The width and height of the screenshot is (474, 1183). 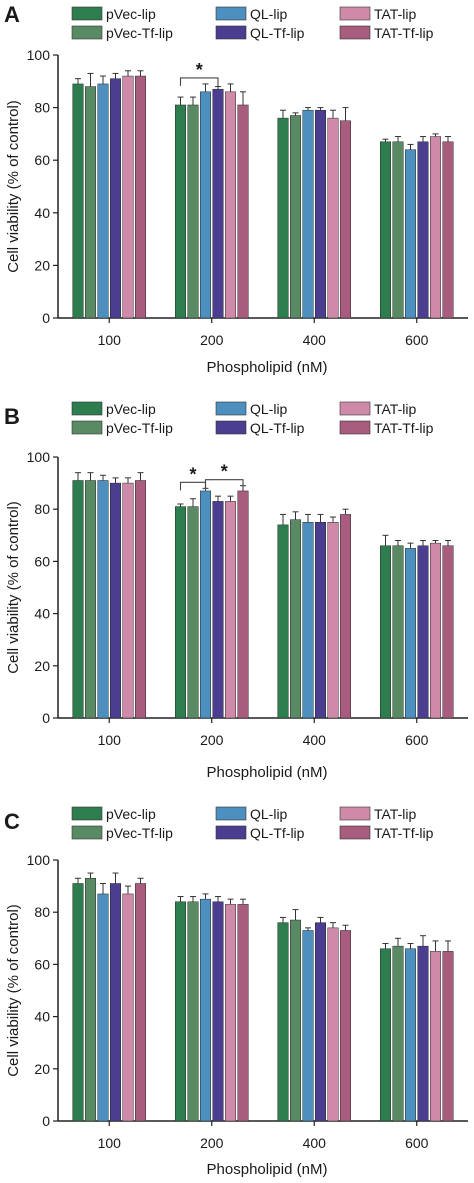 What do you see at coordinates (395, 409) in the screenshot?
I see `legend-label: TAT-lip` at bounding box center [395, 409].